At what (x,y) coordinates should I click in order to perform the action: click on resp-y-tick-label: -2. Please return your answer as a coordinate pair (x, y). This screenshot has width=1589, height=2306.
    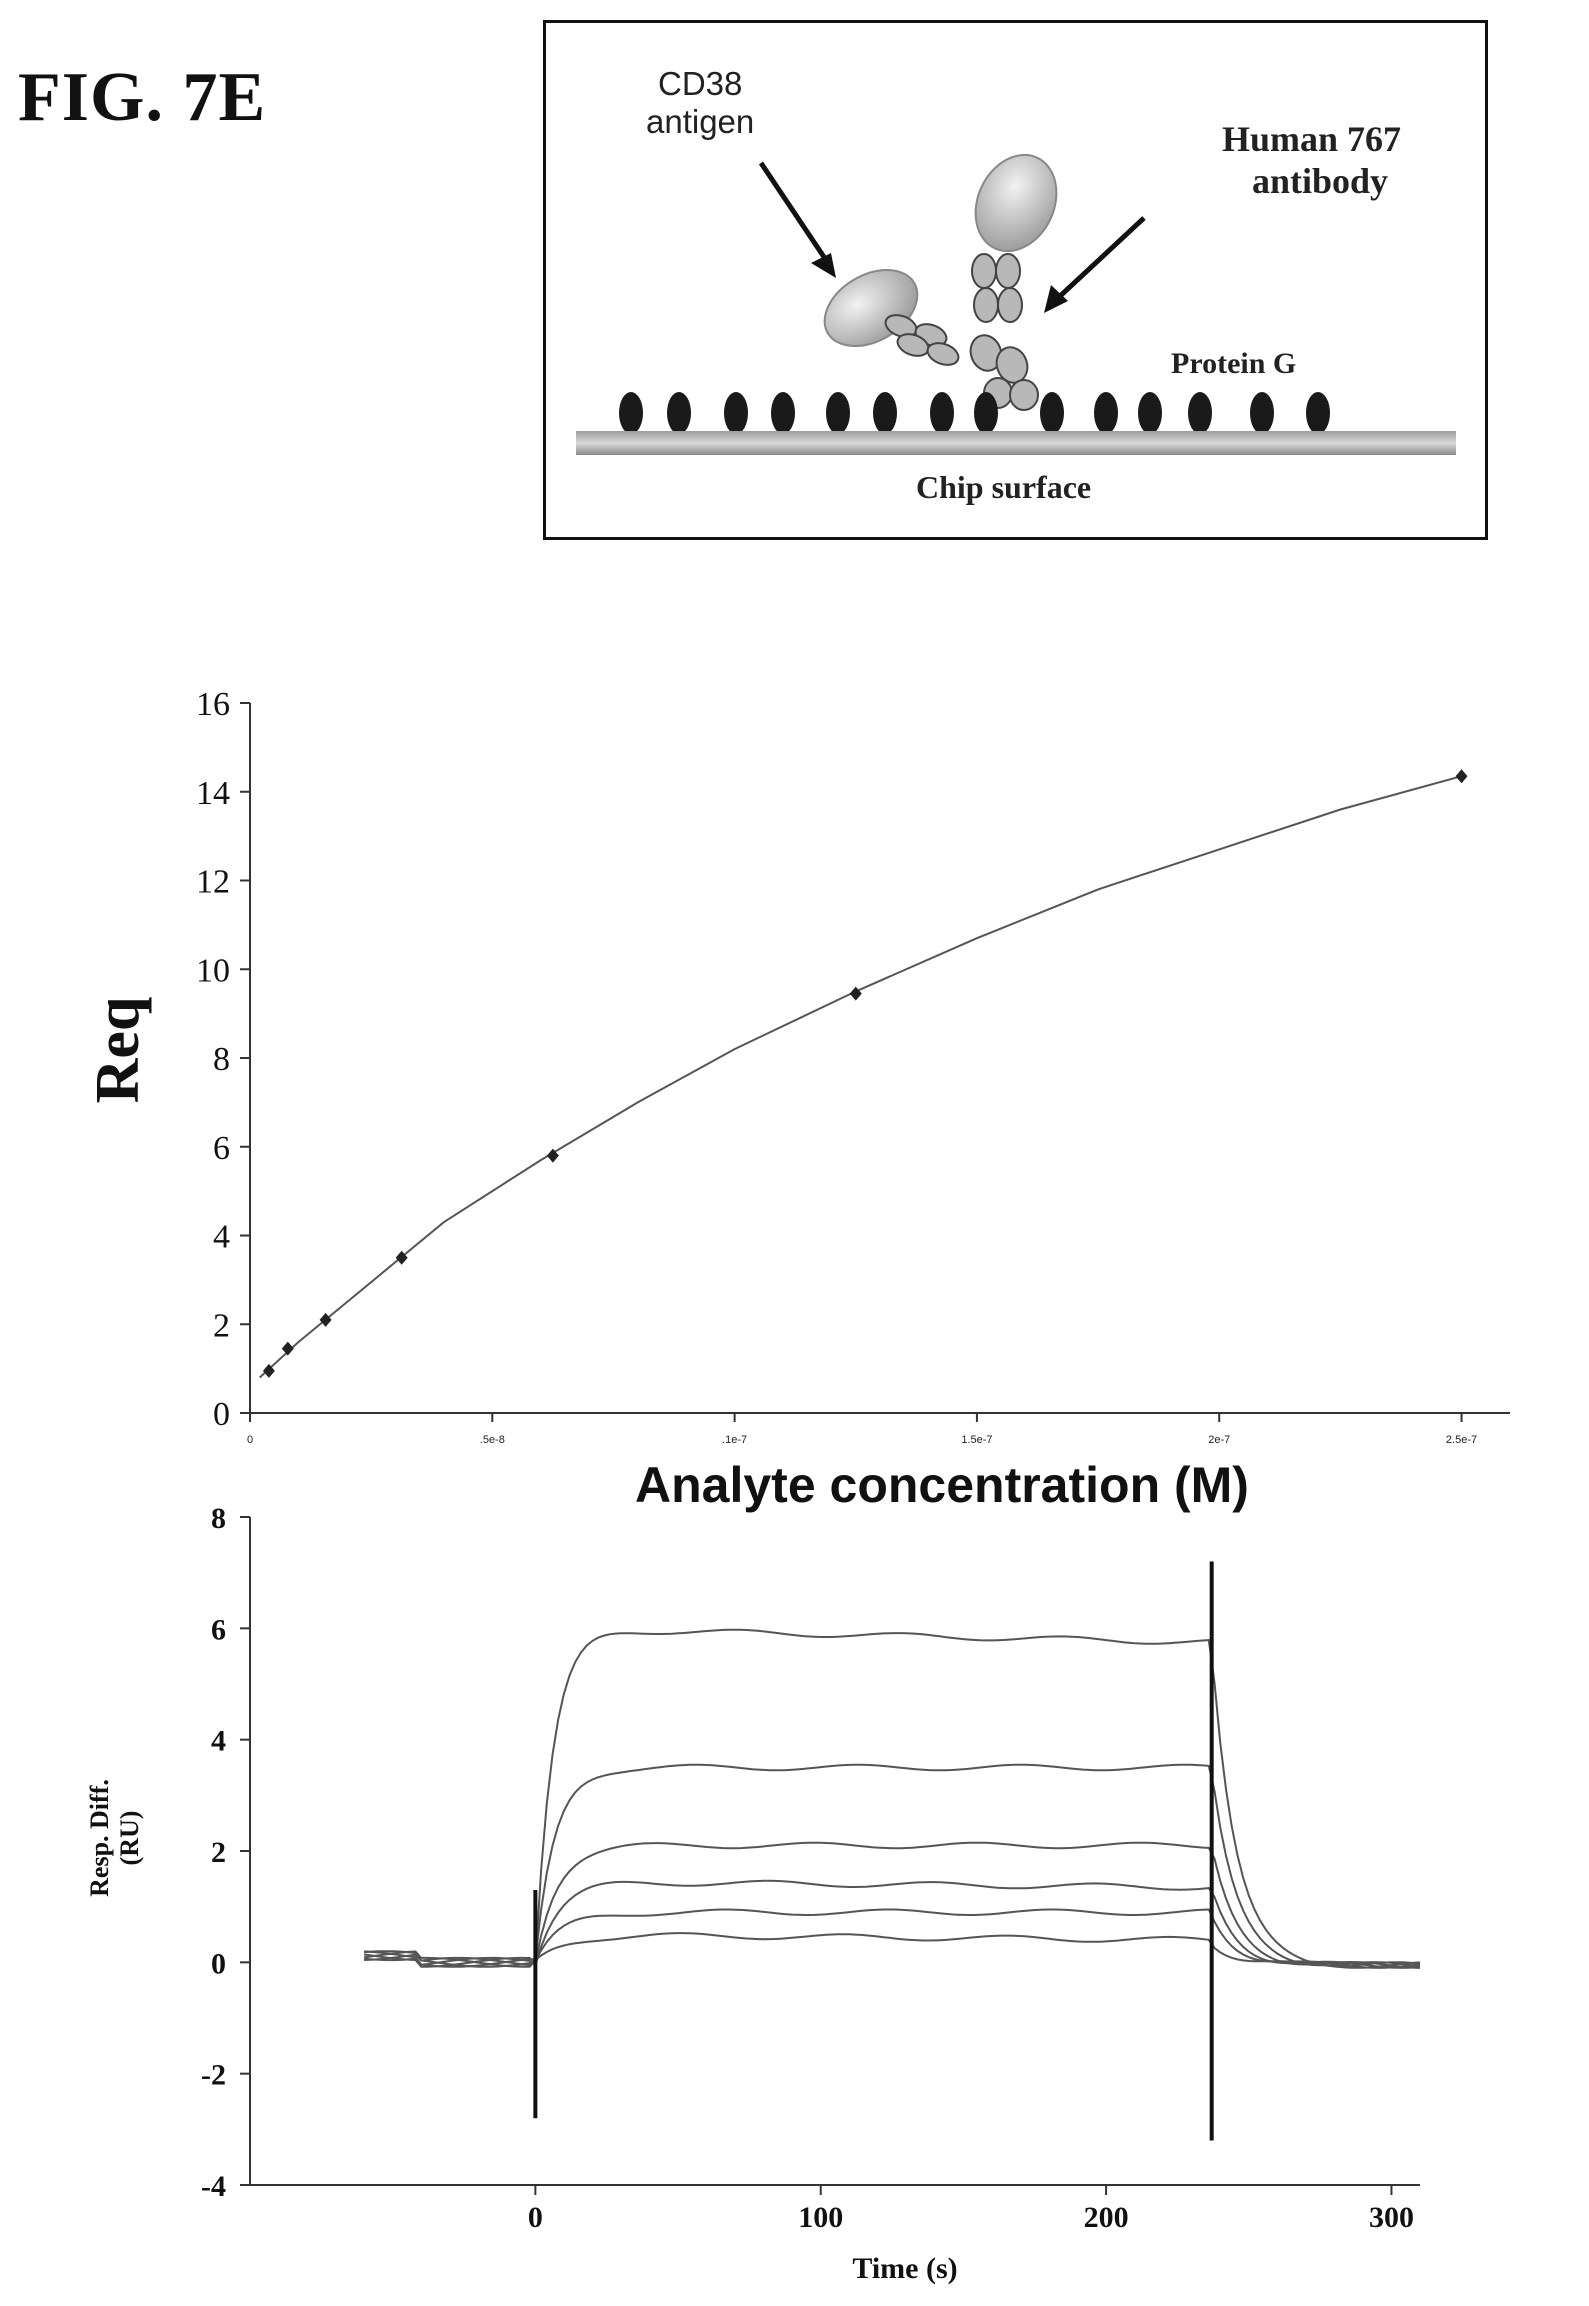
    Looking at the image, I should click on (213, 2075).